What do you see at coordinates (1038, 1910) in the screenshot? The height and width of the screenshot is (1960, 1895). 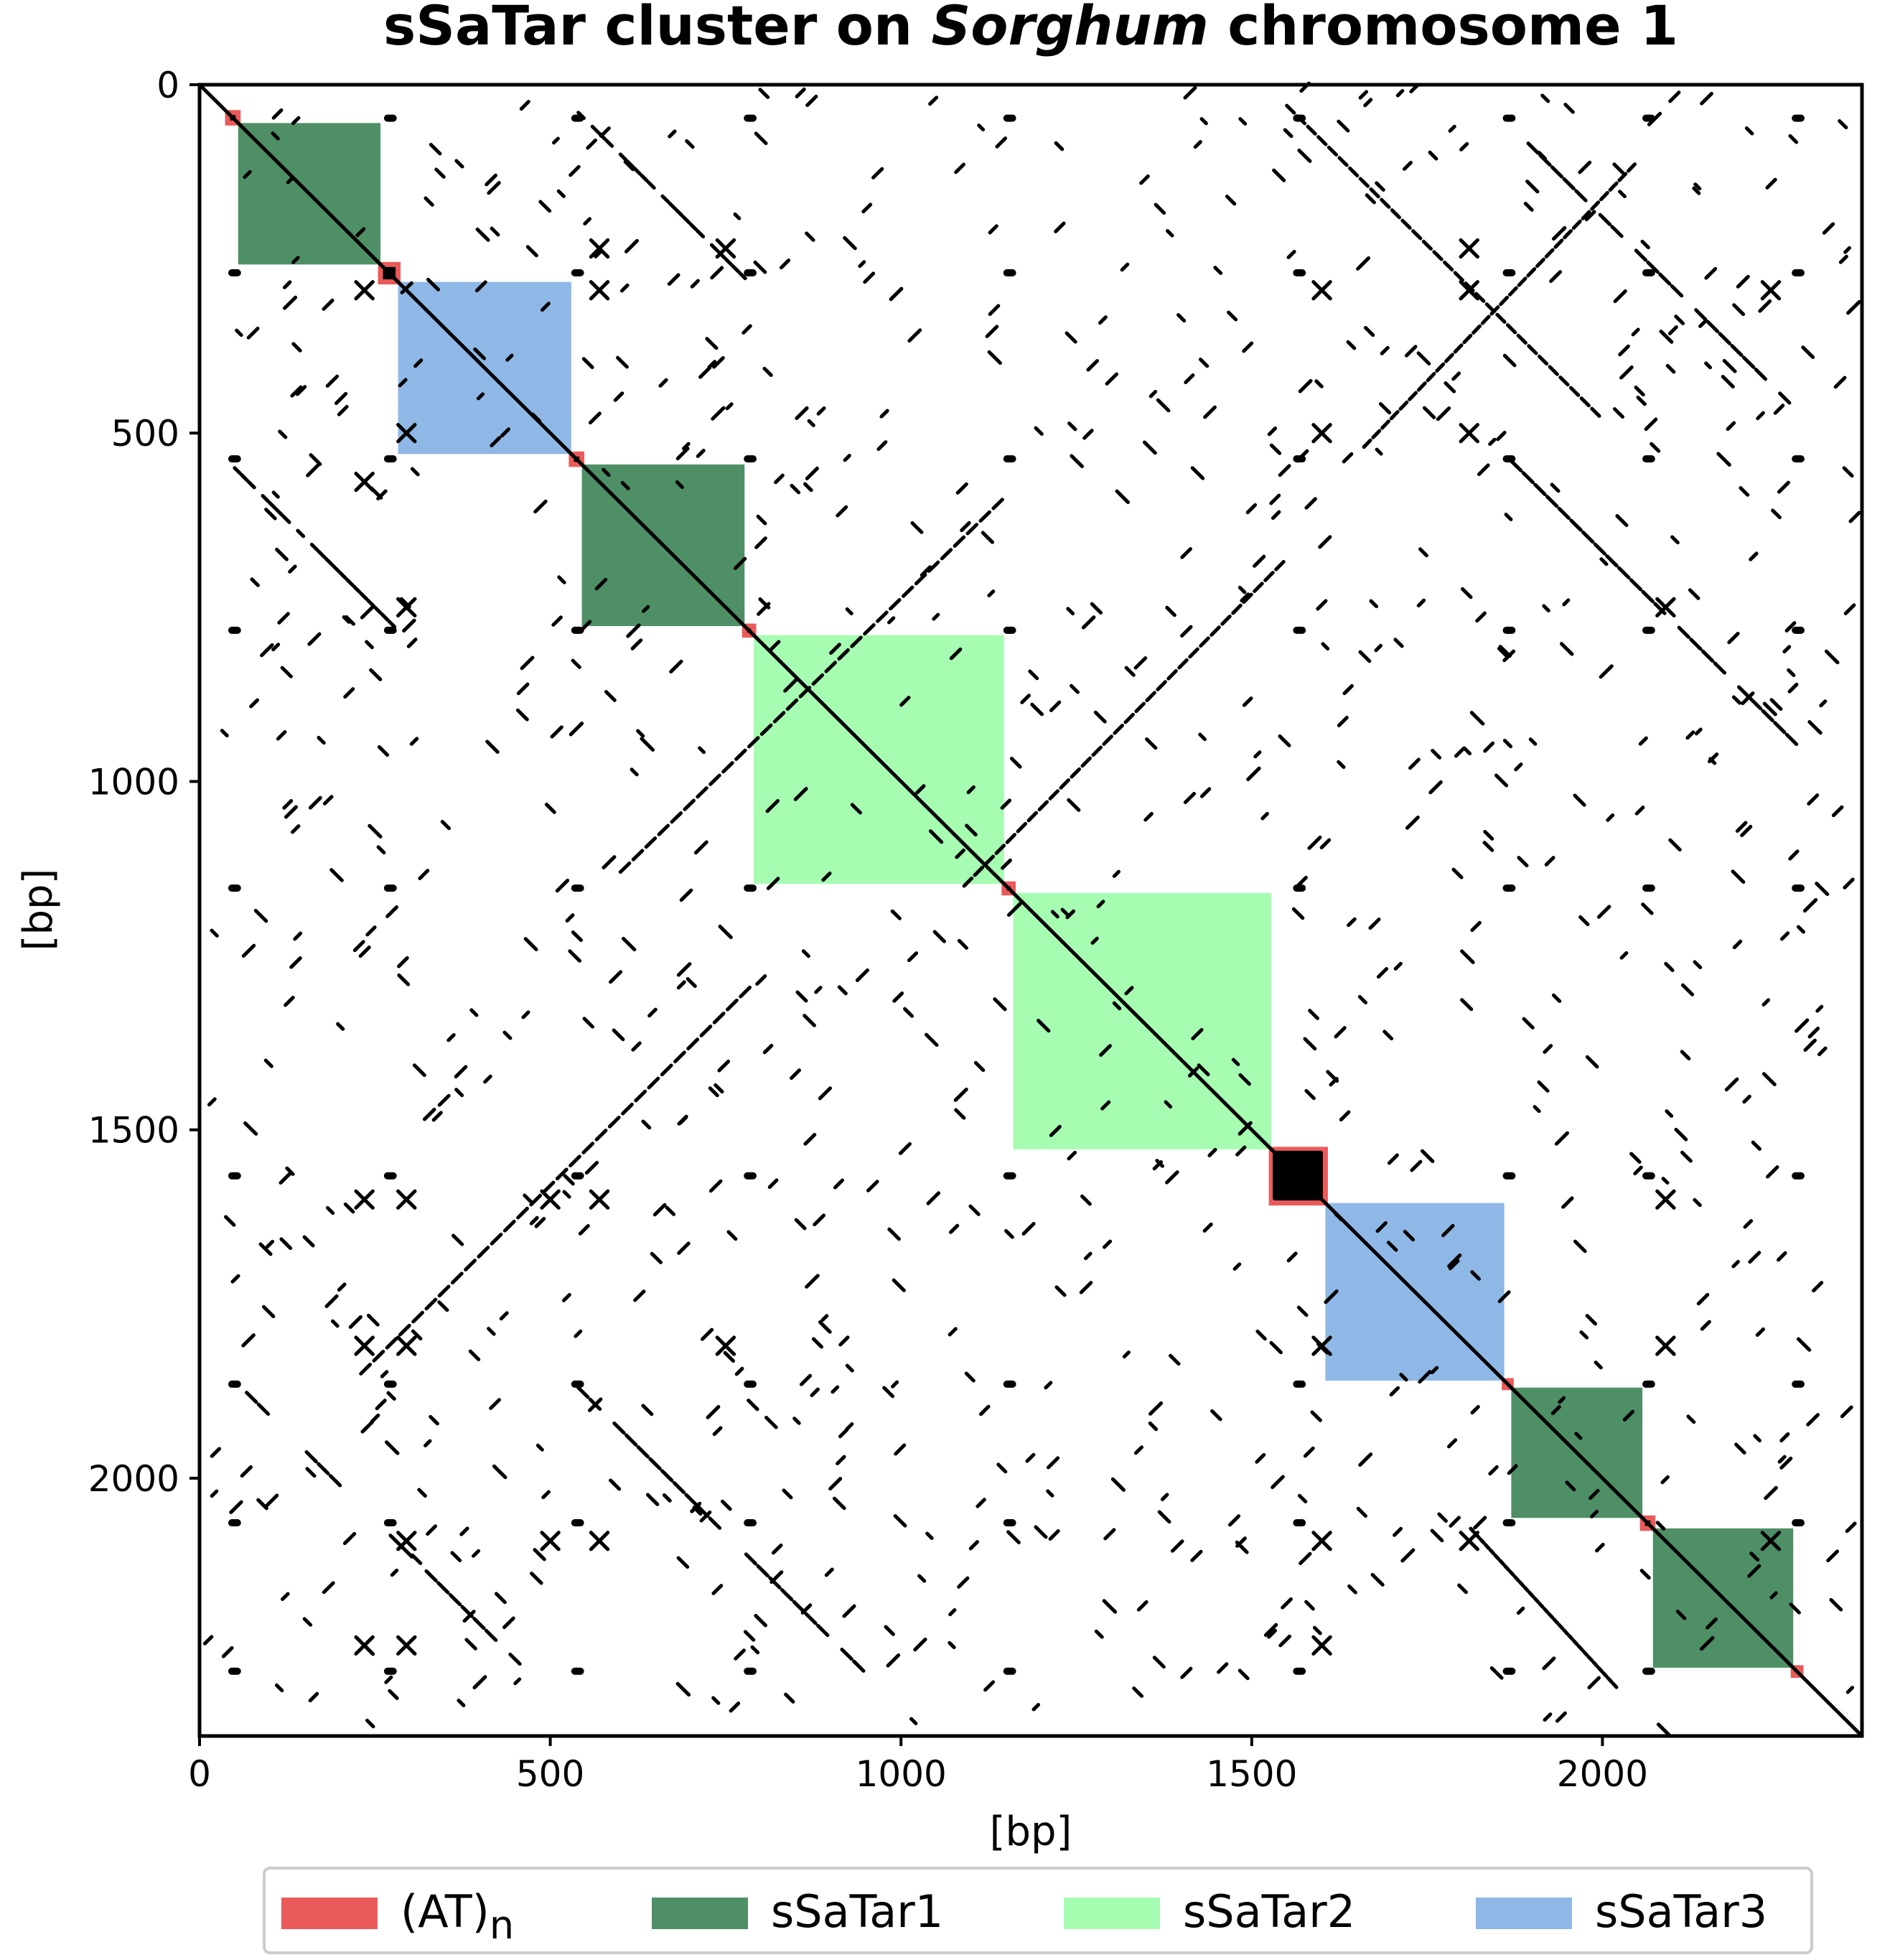 I see `legend-box` at bounding box center [1038, 1910].